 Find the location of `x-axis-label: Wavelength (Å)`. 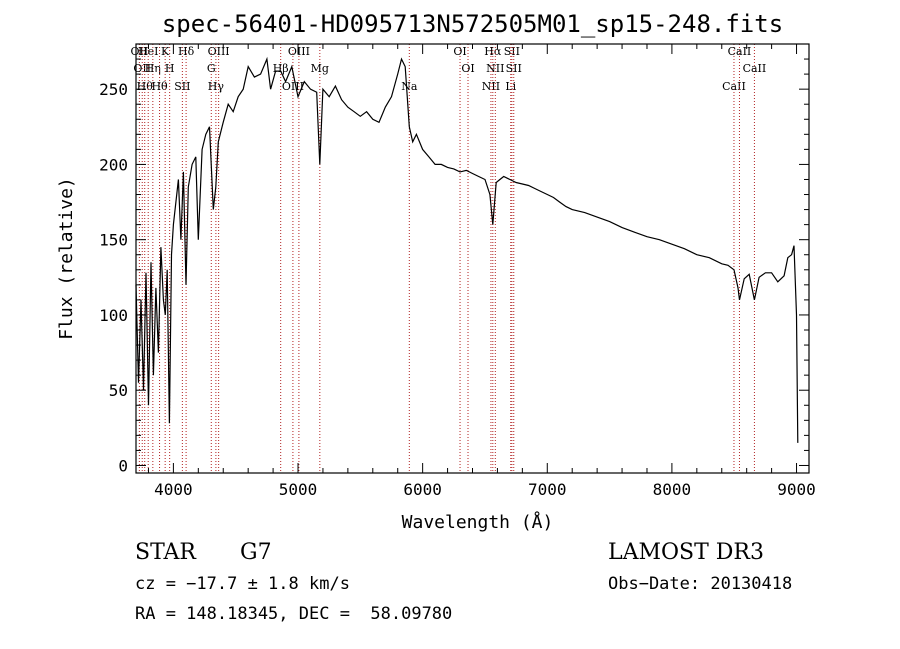

x-axis-label: Wavelength (Å) is located at coordinates (478, 522).